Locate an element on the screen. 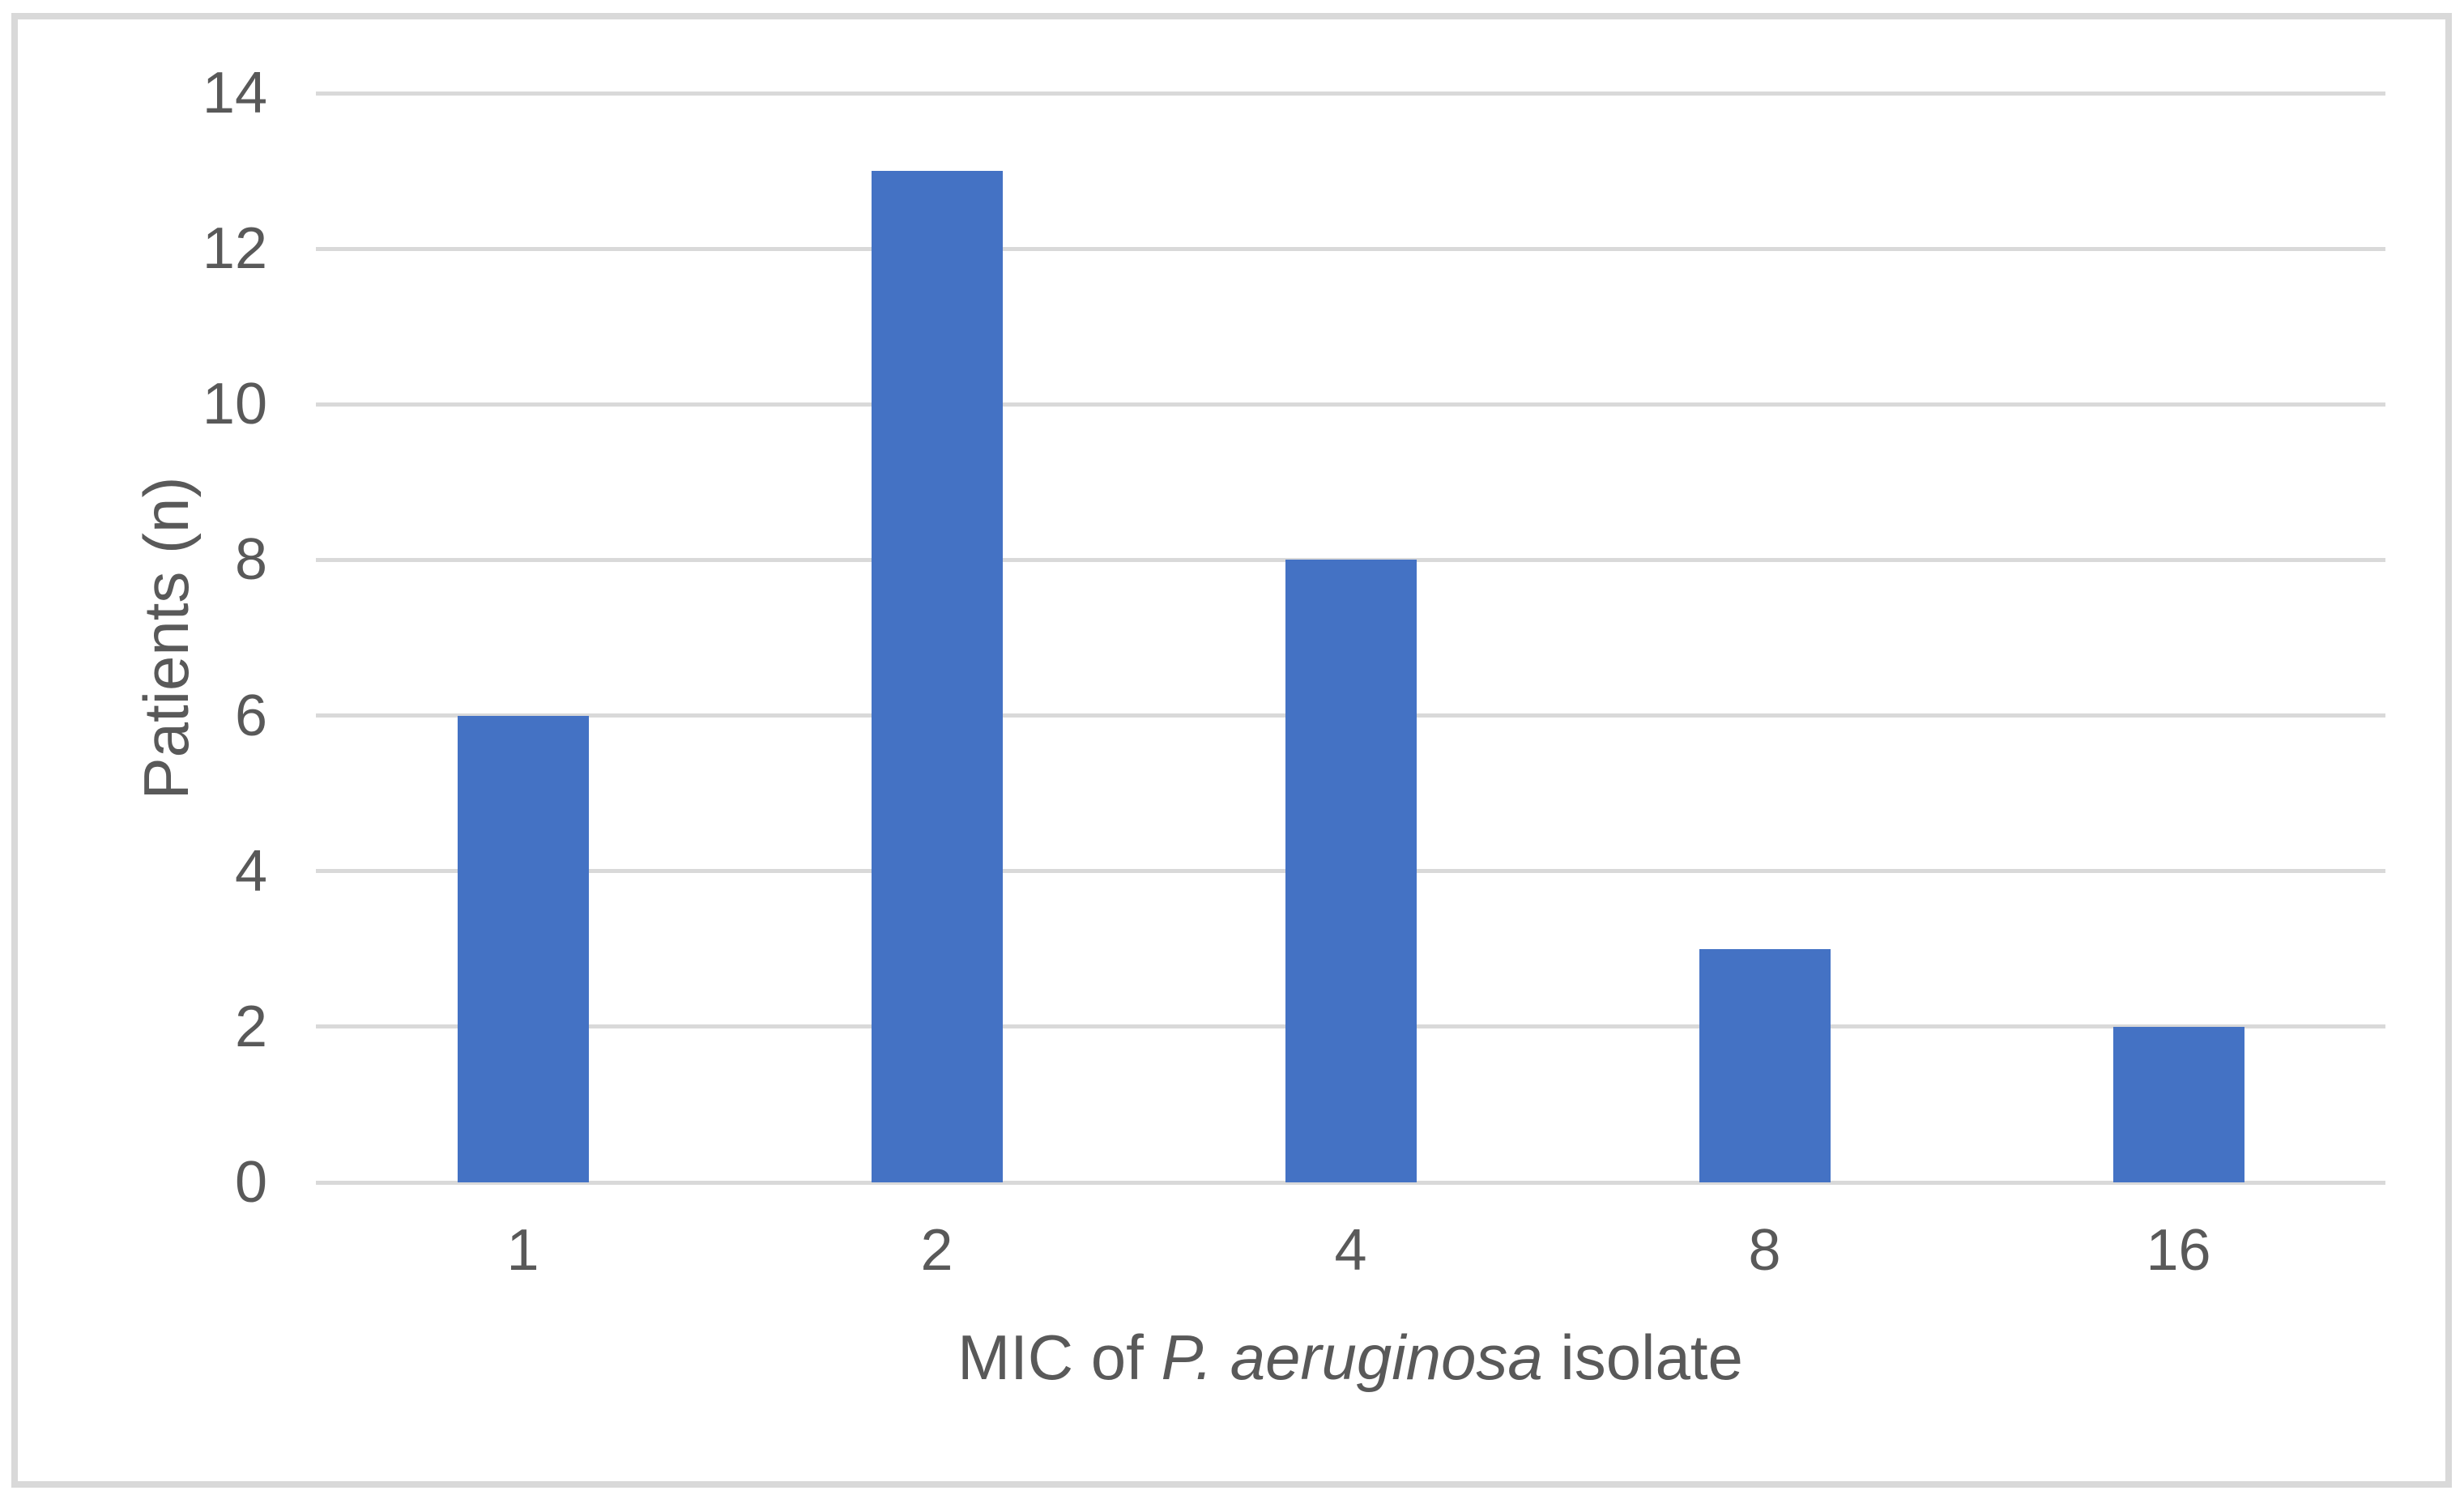  x-tick-label-1: 1 is located at coordinates (522, 1250).